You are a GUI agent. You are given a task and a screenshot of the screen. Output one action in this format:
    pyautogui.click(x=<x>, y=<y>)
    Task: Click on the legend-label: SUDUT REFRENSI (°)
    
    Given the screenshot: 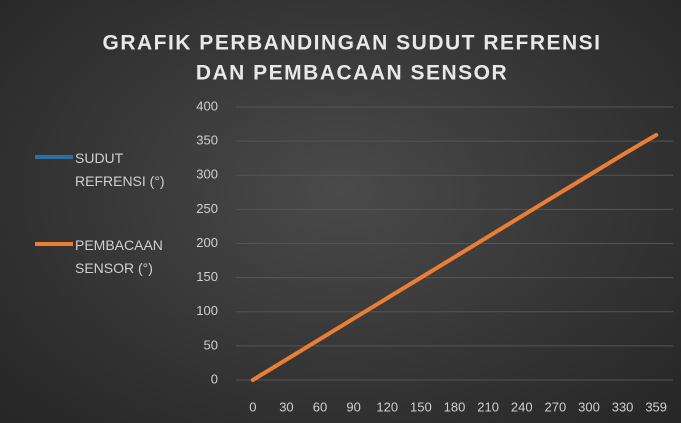 What is the action you would take?
    pyautogui.click(x=120, y=169)
    